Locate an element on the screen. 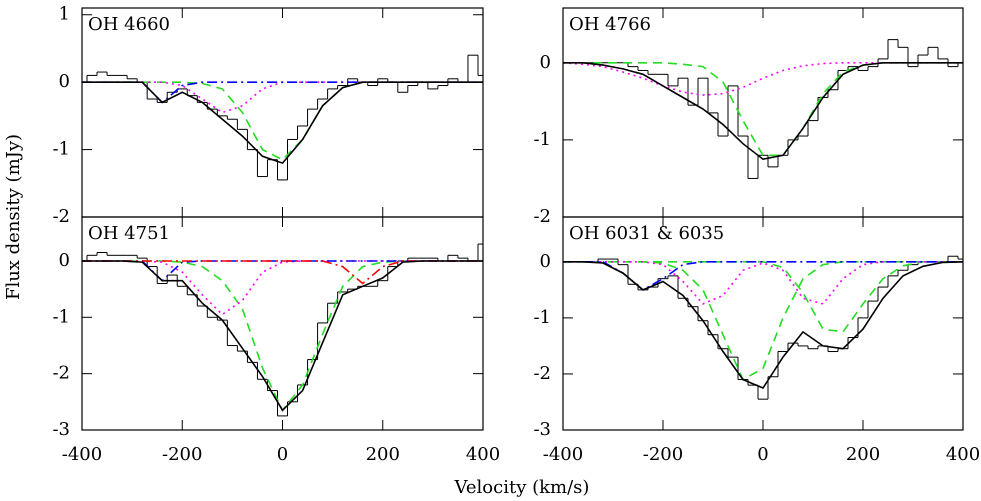  y-tick-label: 1 is located at coordinates (64, 14).